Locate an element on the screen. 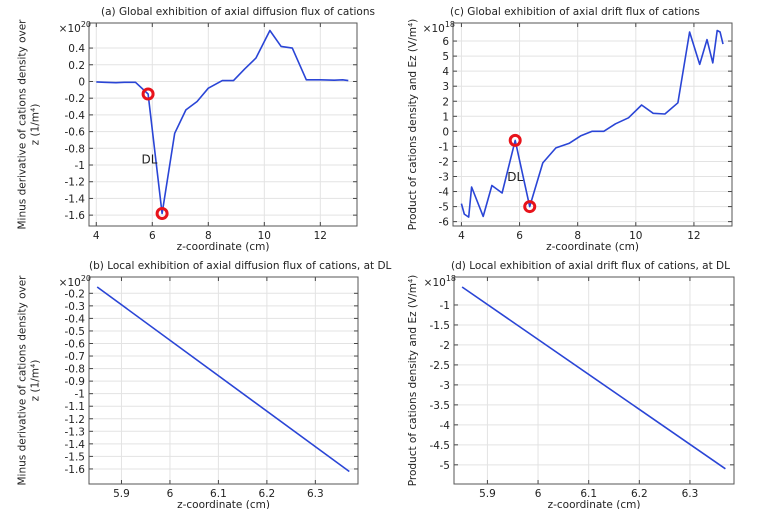  y-tick-label: -2.5 is located at coordinates (440, 366).